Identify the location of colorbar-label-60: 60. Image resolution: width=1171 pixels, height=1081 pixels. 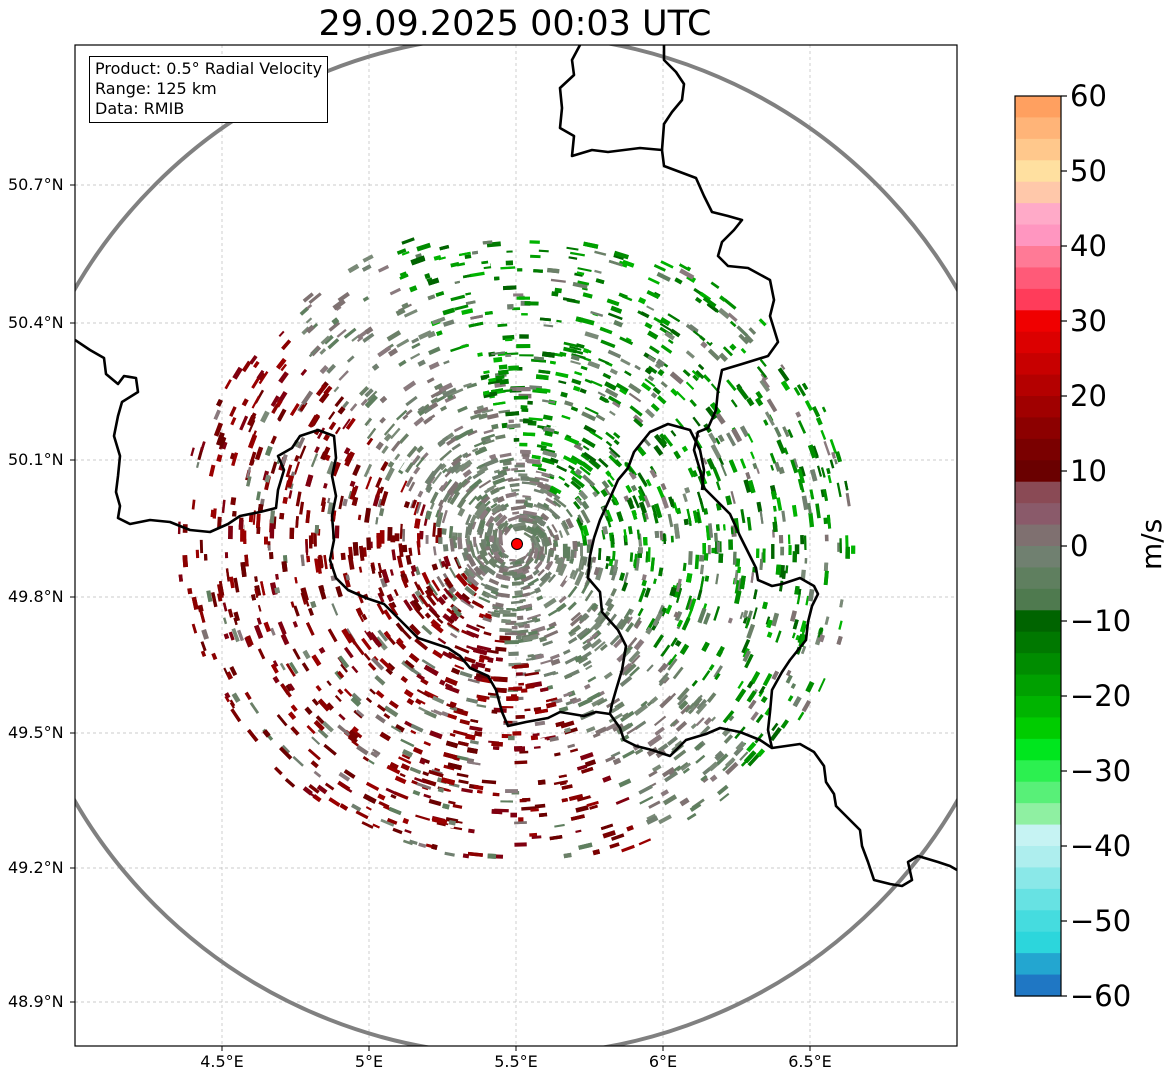
(1088, 96).